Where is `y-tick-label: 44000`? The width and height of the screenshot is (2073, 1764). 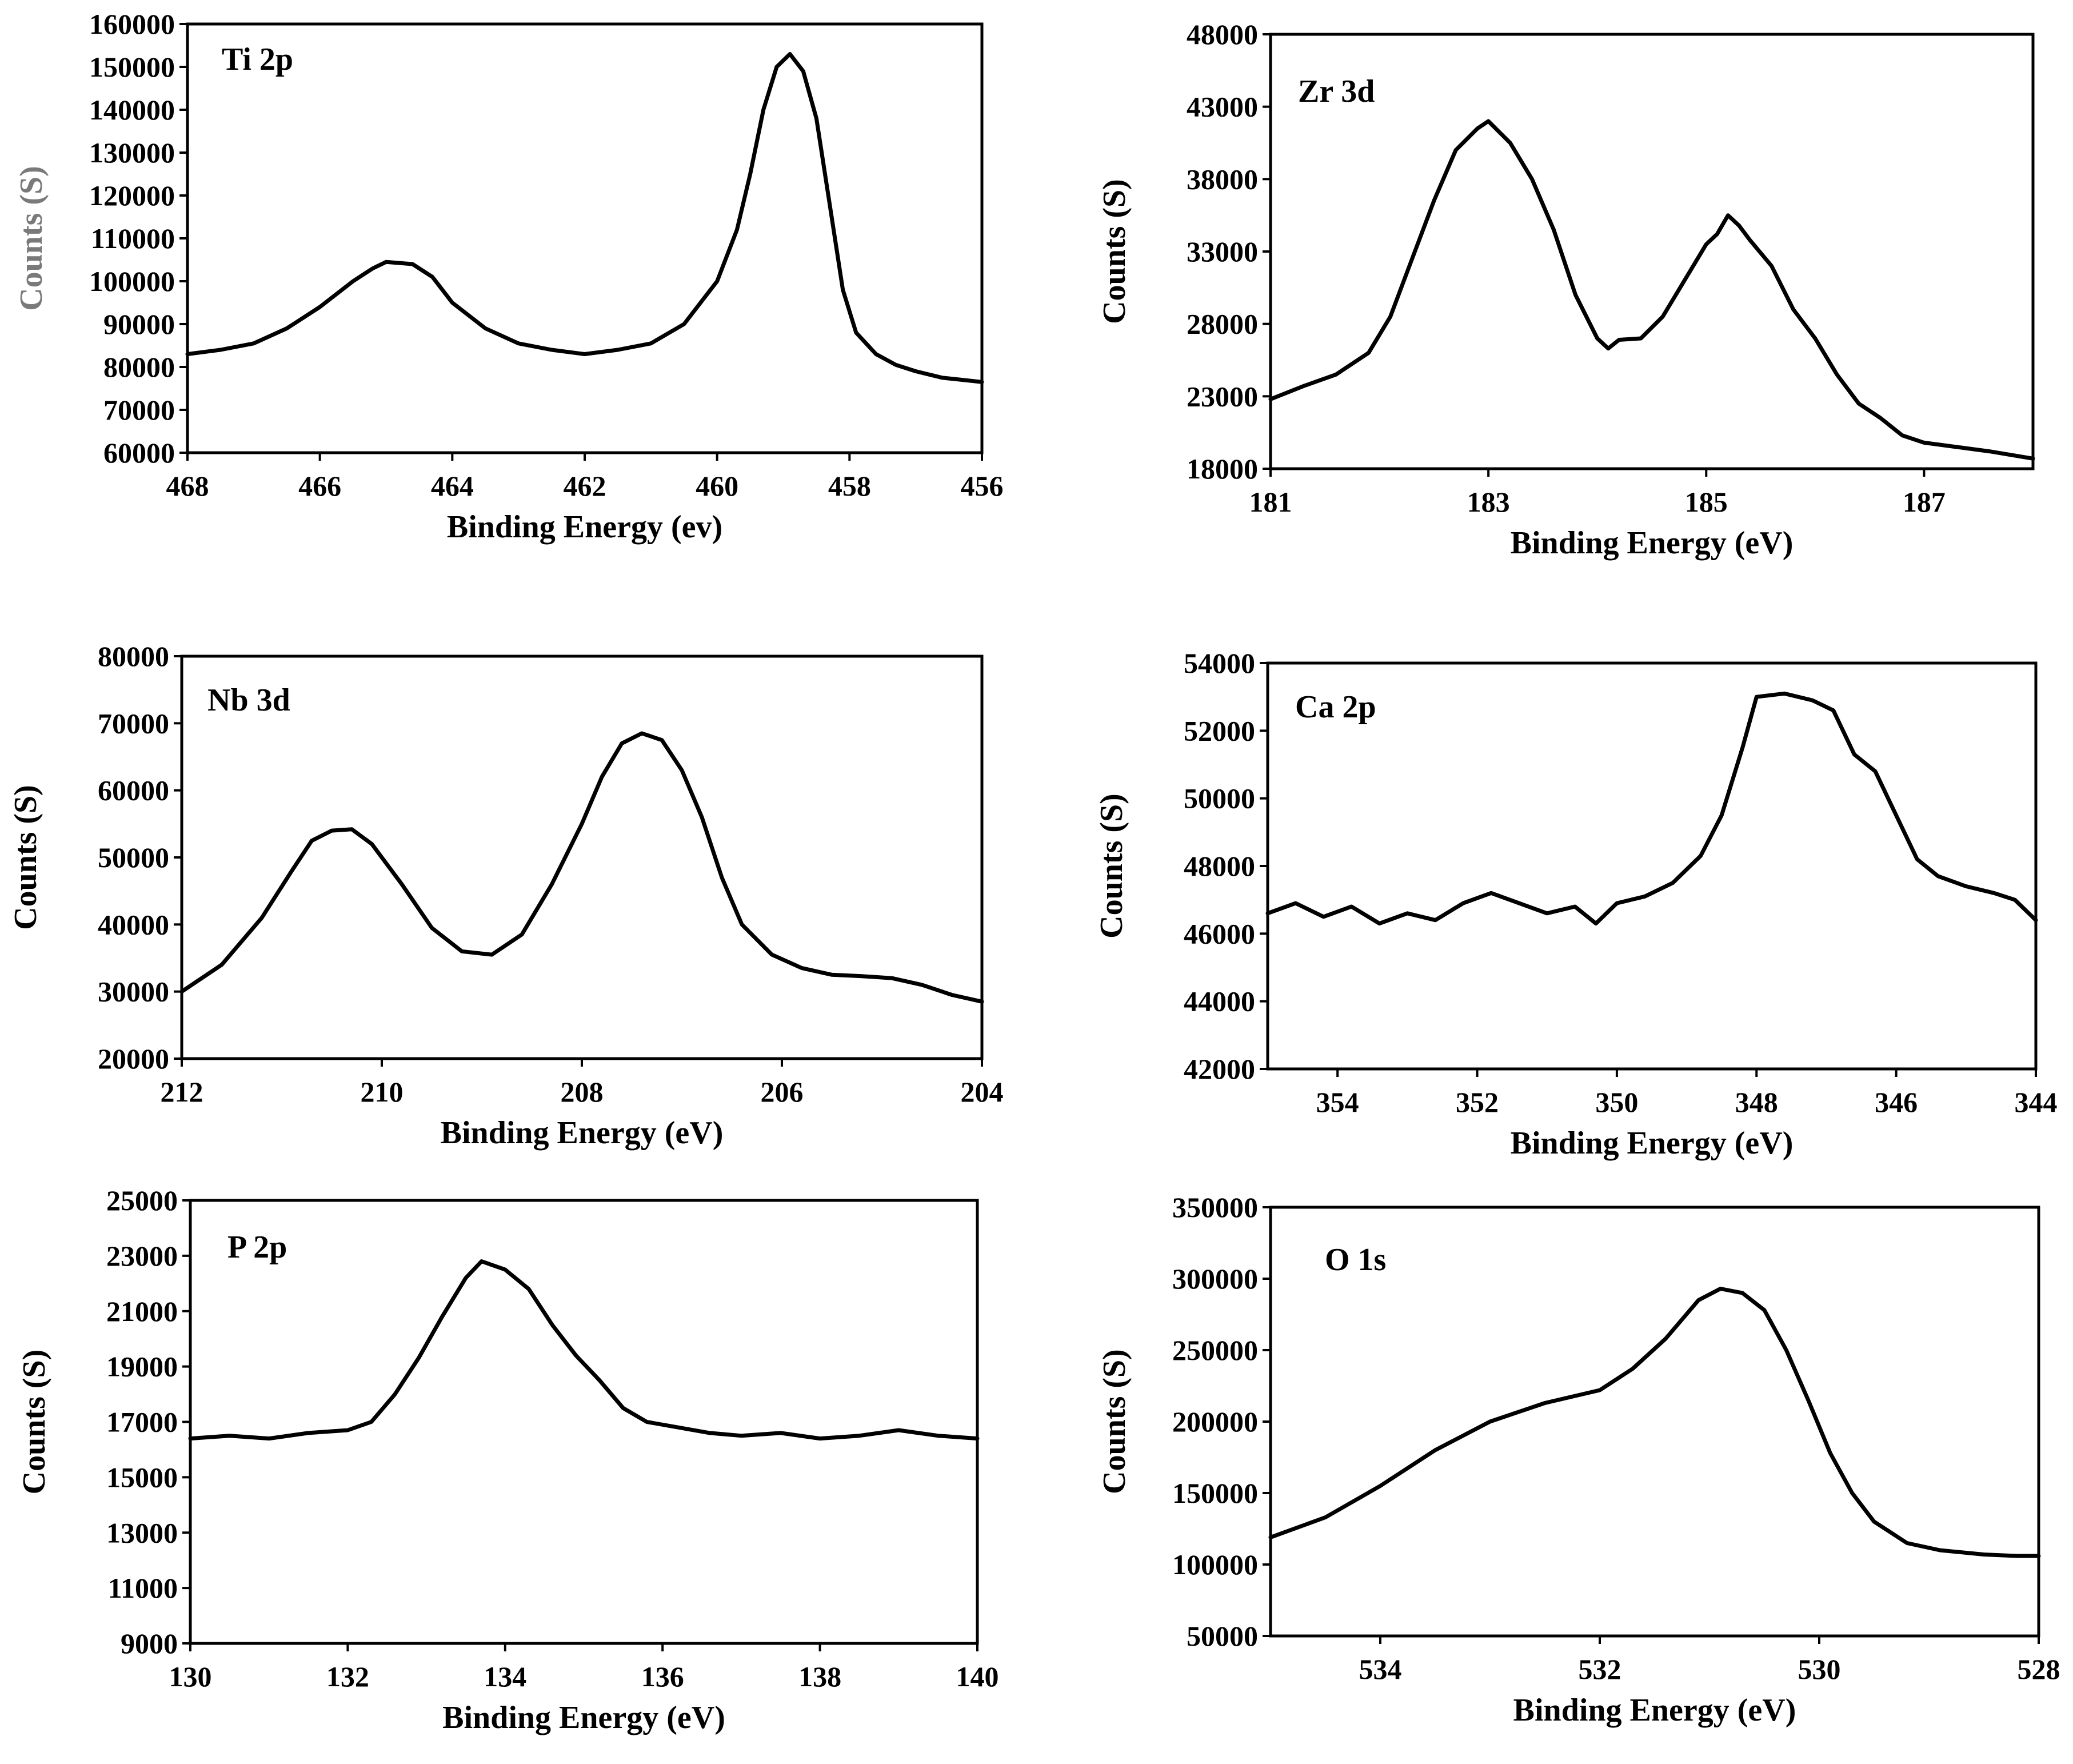
y-tick-label: 44000 is located at coordinates (1219, 1001).